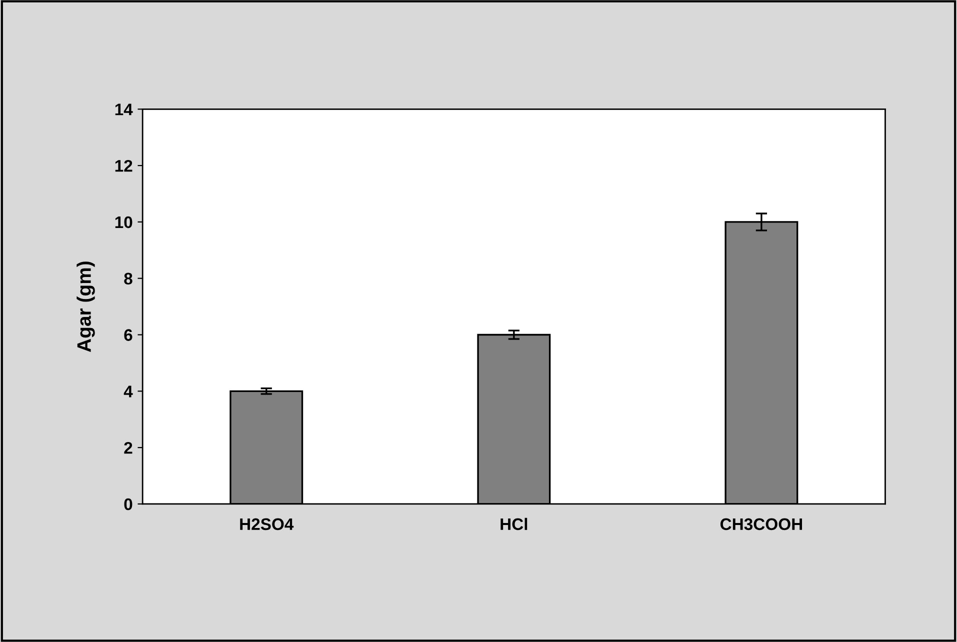 The image size is (957, 642). Describe the element at coordinates (128, 392) in the screenshot. I see `y-tick-label: 4` at that location.